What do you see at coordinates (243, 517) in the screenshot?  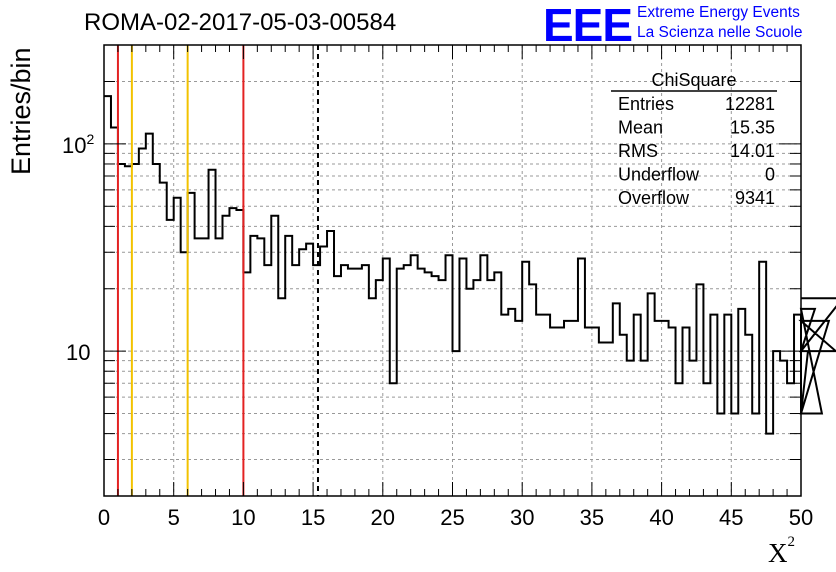 I see `x-tick-label: 10` at bounding box center [243, 517].